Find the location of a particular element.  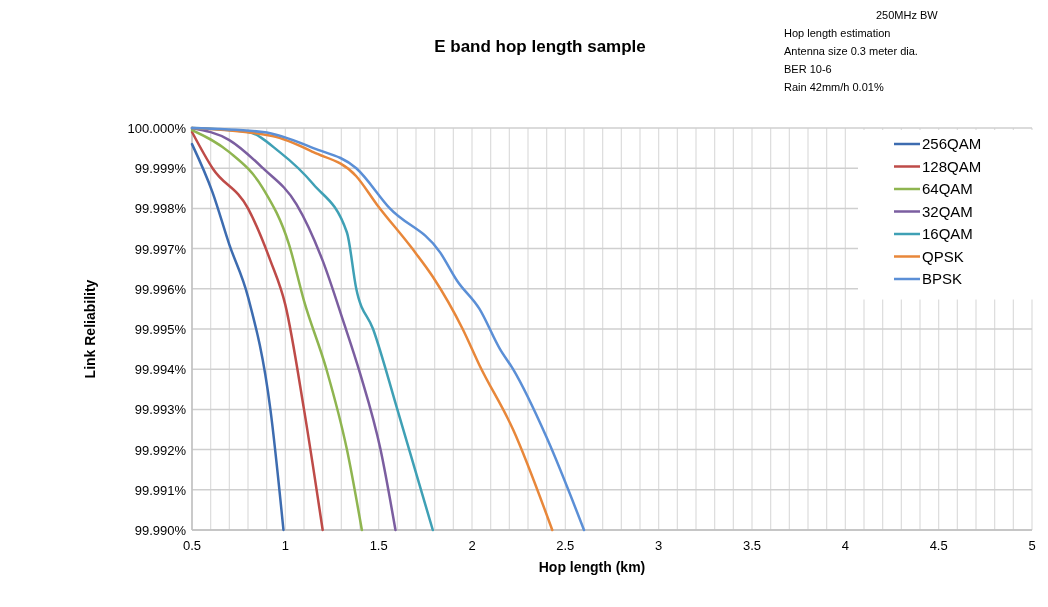

text: BER 10-6 is located at coordinates (808, 69).